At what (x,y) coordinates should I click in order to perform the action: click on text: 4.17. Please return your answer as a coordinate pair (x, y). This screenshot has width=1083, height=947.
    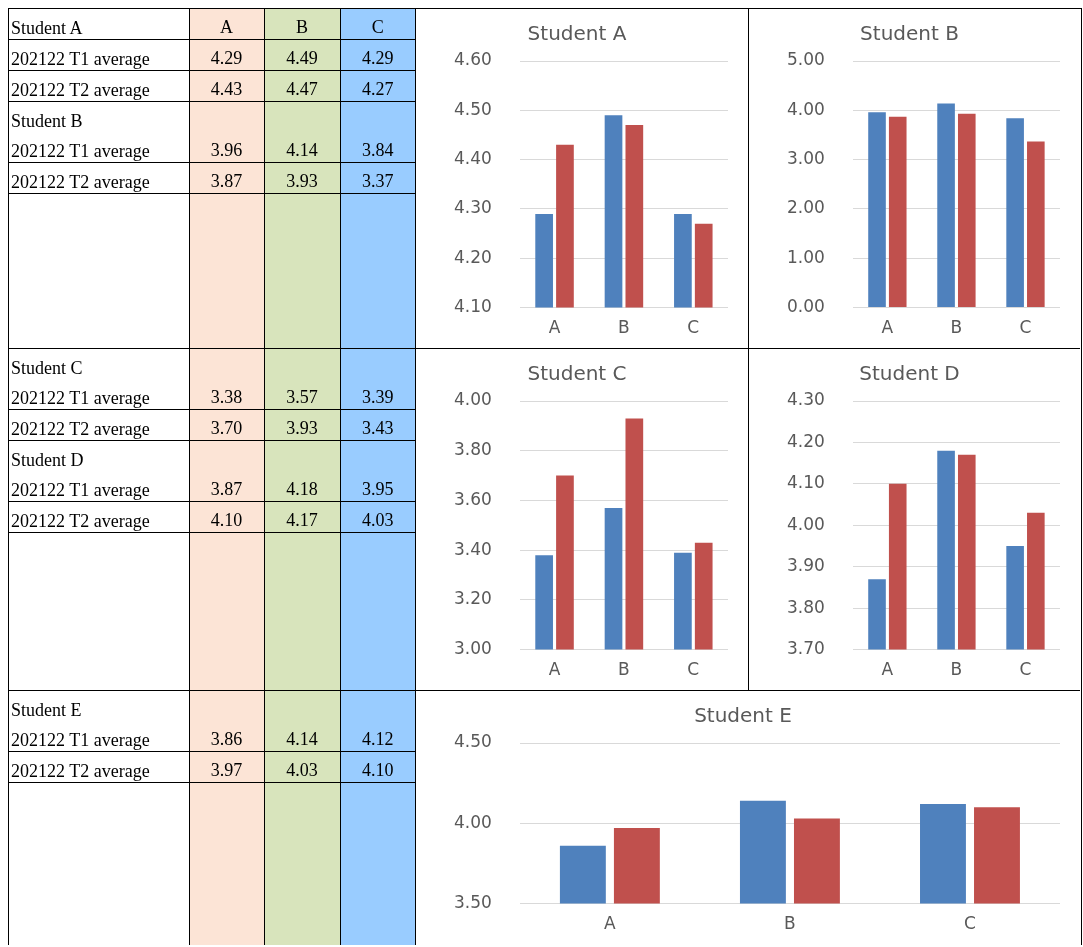
    Looking at the image, I should click on (302, 520).